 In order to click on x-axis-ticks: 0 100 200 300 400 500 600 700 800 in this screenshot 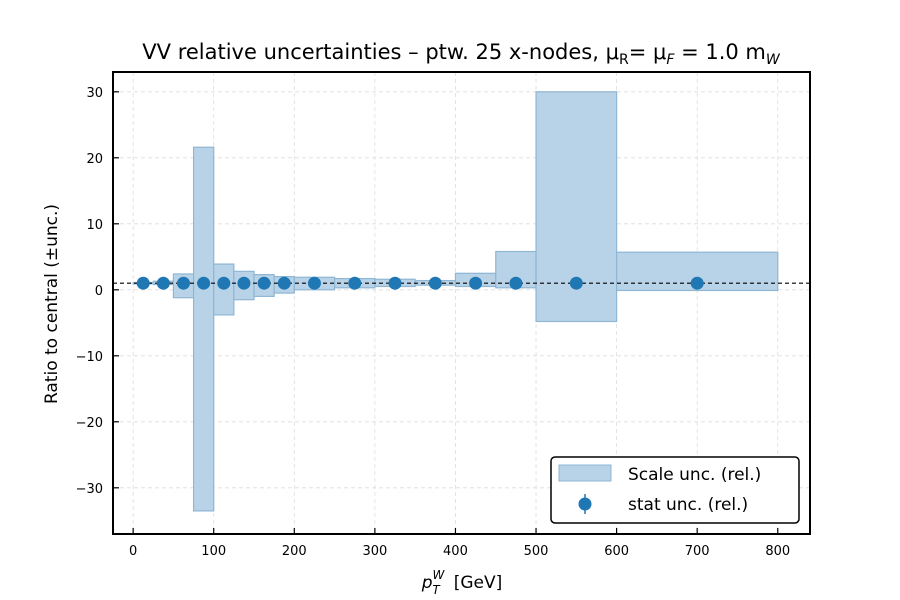, I will do `click(459, 543)`.